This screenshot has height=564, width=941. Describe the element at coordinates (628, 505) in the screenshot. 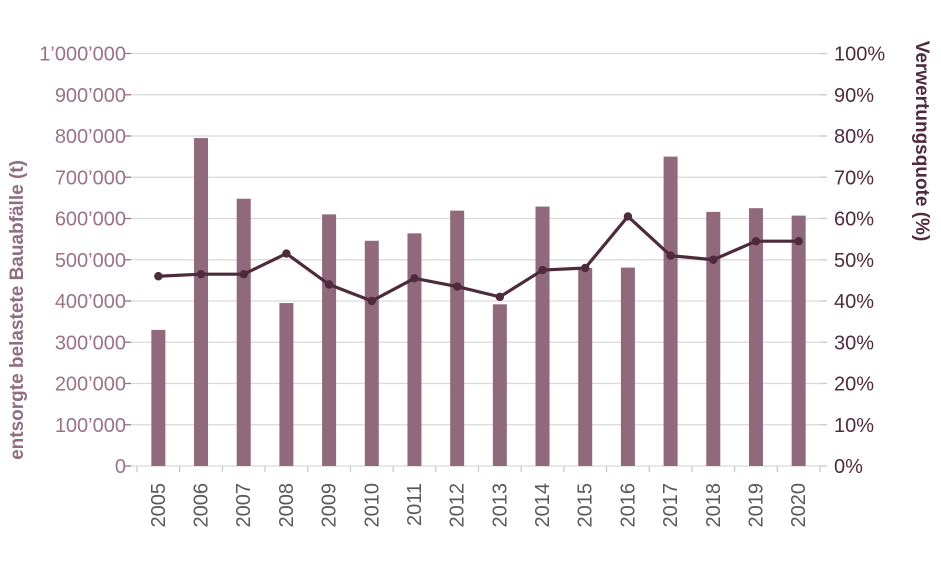

I see `x-axis-label-2016: 2016` at that location.